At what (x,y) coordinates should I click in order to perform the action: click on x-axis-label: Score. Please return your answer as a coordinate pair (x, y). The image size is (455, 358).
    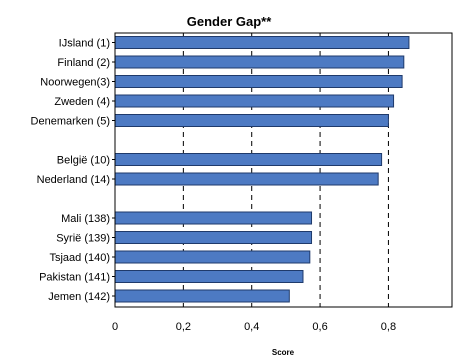
    Looking at the image, I should click on (283, 352).